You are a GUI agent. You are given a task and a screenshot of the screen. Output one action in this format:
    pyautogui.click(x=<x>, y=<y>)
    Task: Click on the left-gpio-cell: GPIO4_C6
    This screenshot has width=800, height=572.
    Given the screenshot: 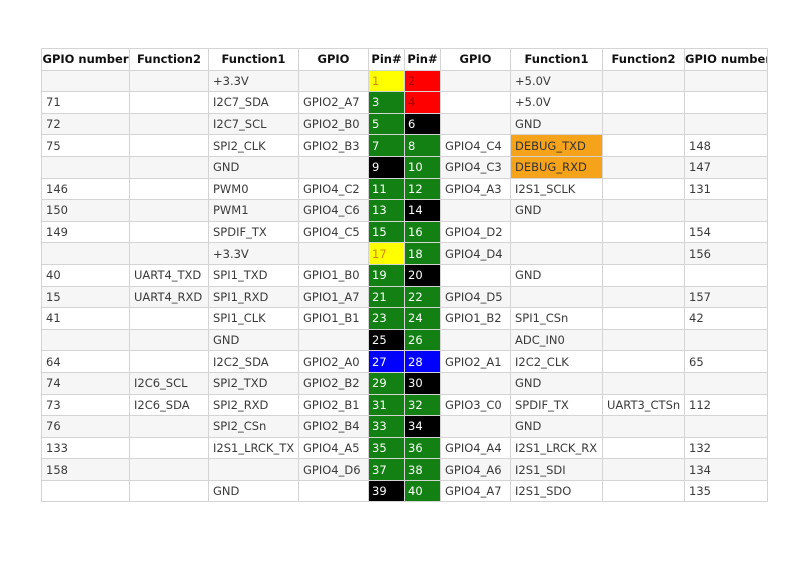 What is the action you would take?
    pyautogui.click(x=333, y=210)
    